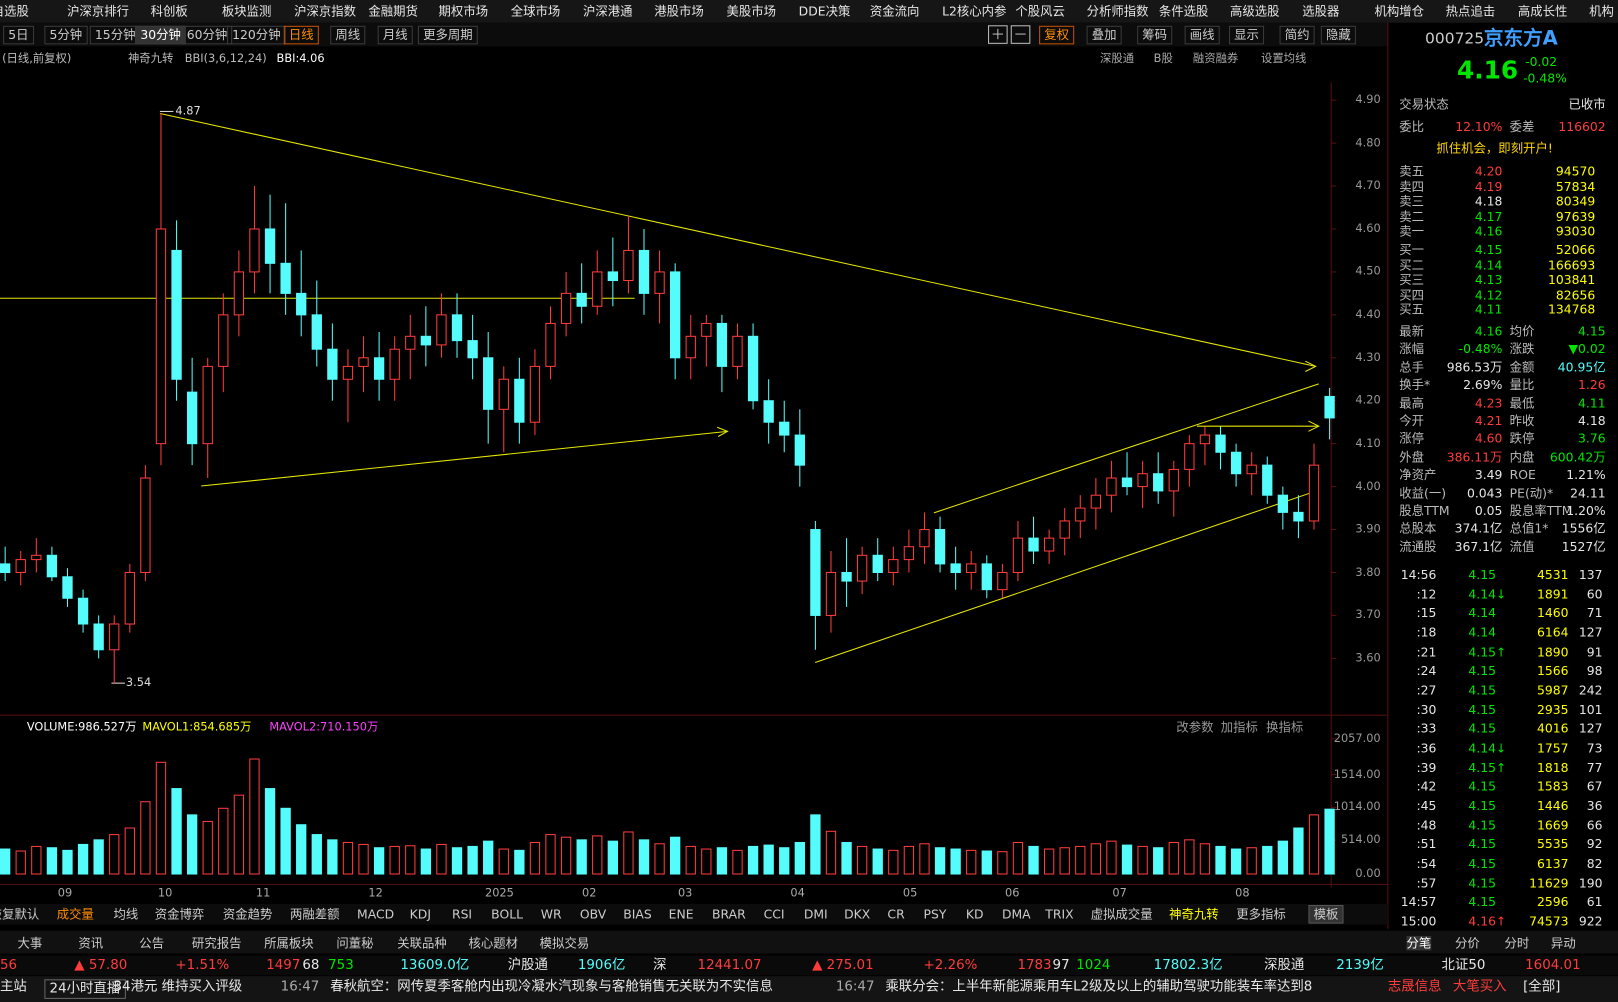  What do you see at coordinates (935, 914) in the screenshot?
I see `indicator-tab: PSY` at bounding box center [935, 914].